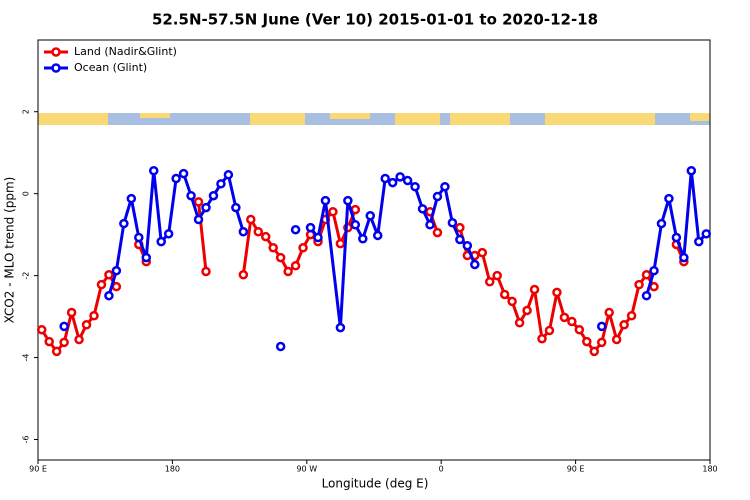 The image size is (750, 500). I want to click on y-tick-label: -6, so click(26, 440).